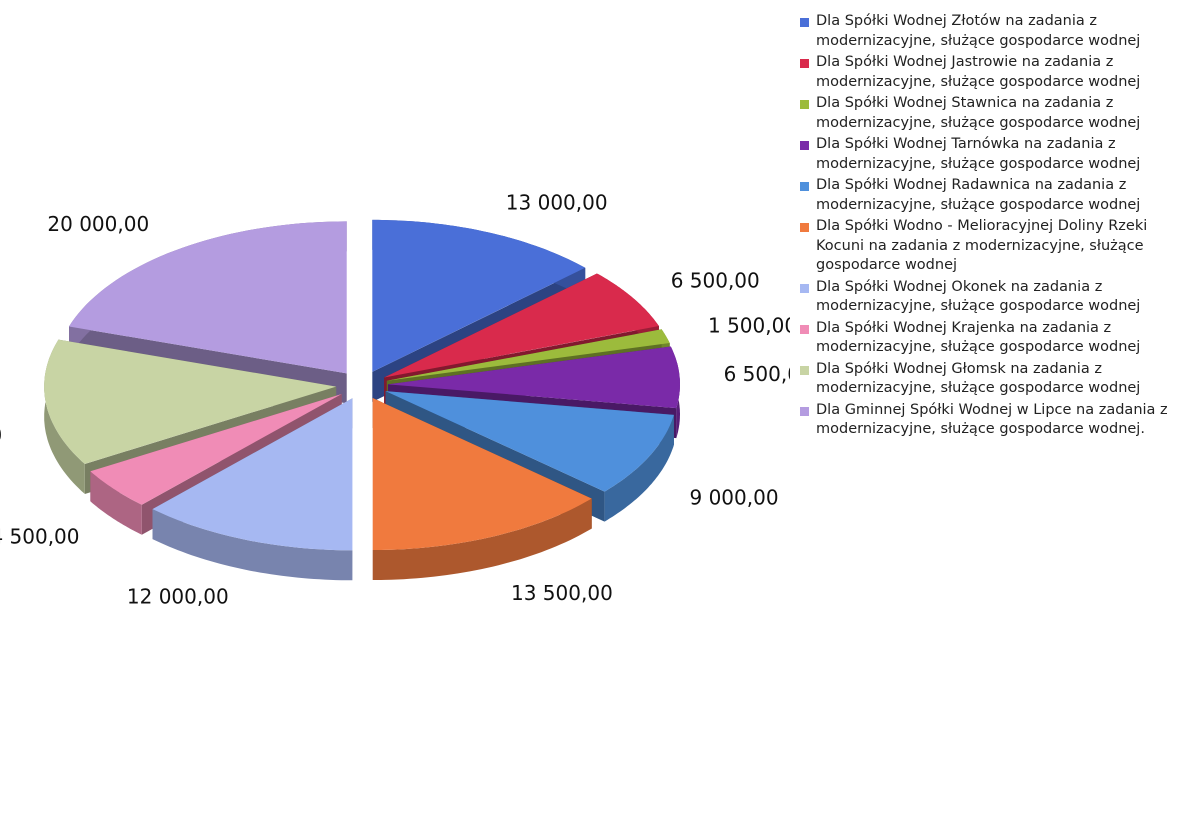  What do you see at coordinates (749, 326) in the screenshot?
I see `data-label: 1 500,00` at bounding box center [749, 326].